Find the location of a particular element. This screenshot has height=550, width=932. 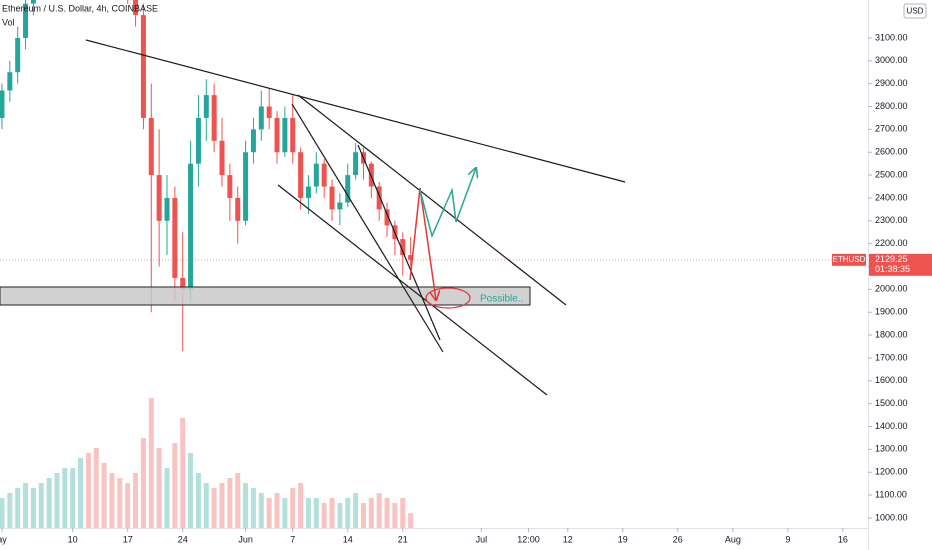

y-tick-label: 2000.00 is located at coordinates (891, 289).